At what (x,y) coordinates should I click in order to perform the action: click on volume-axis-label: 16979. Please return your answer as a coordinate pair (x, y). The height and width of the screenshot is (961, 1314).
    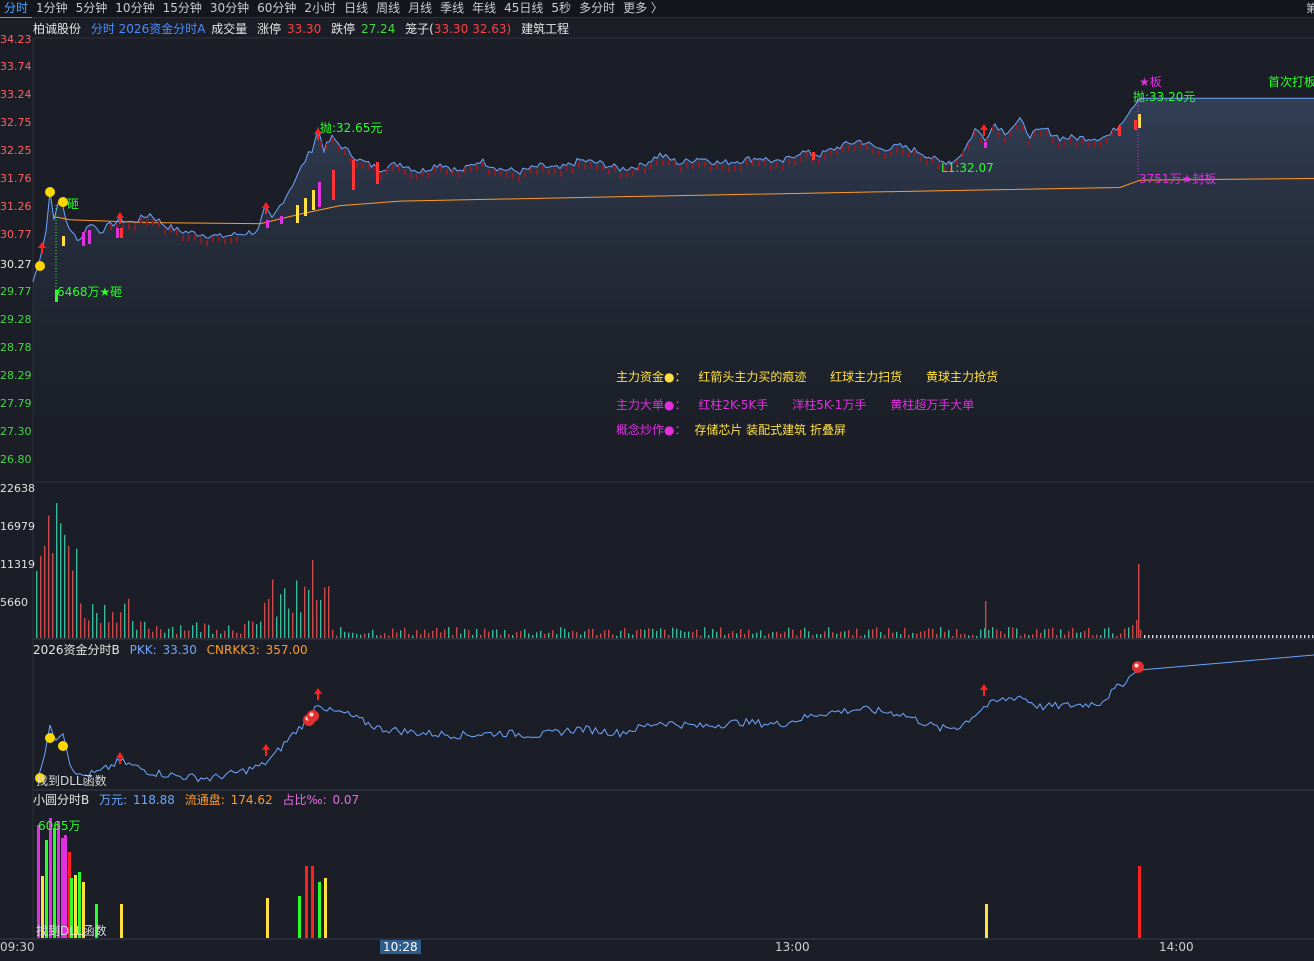
    Looking at the image, I should click on (17, 526).